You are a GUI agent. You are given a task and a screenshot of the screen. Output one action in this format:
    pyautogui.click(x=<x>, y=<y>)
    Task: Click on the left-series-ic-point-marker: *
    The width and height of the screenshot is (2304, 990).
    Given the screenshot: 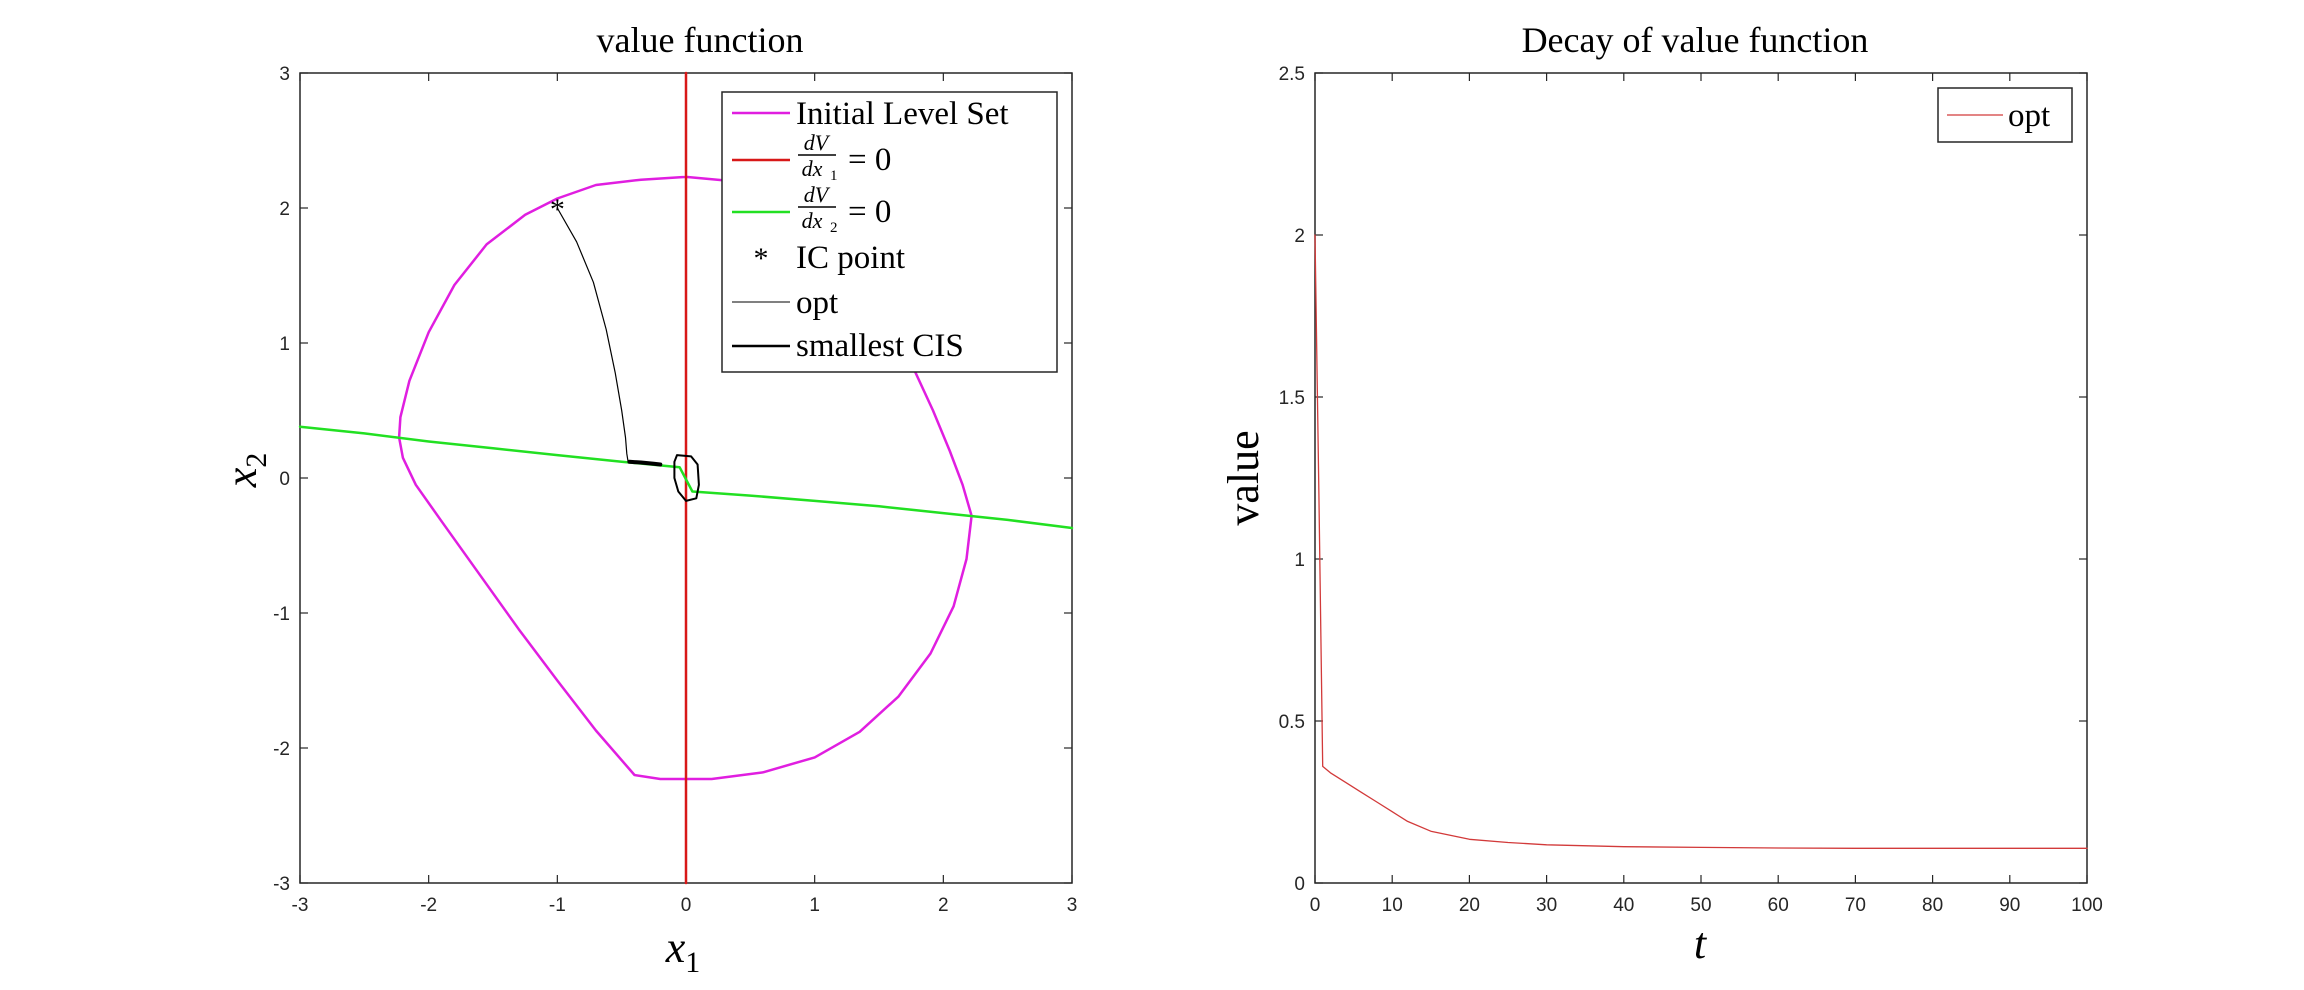 What is the action you would take?
    pyautogui.click(x=557, y=209)
    